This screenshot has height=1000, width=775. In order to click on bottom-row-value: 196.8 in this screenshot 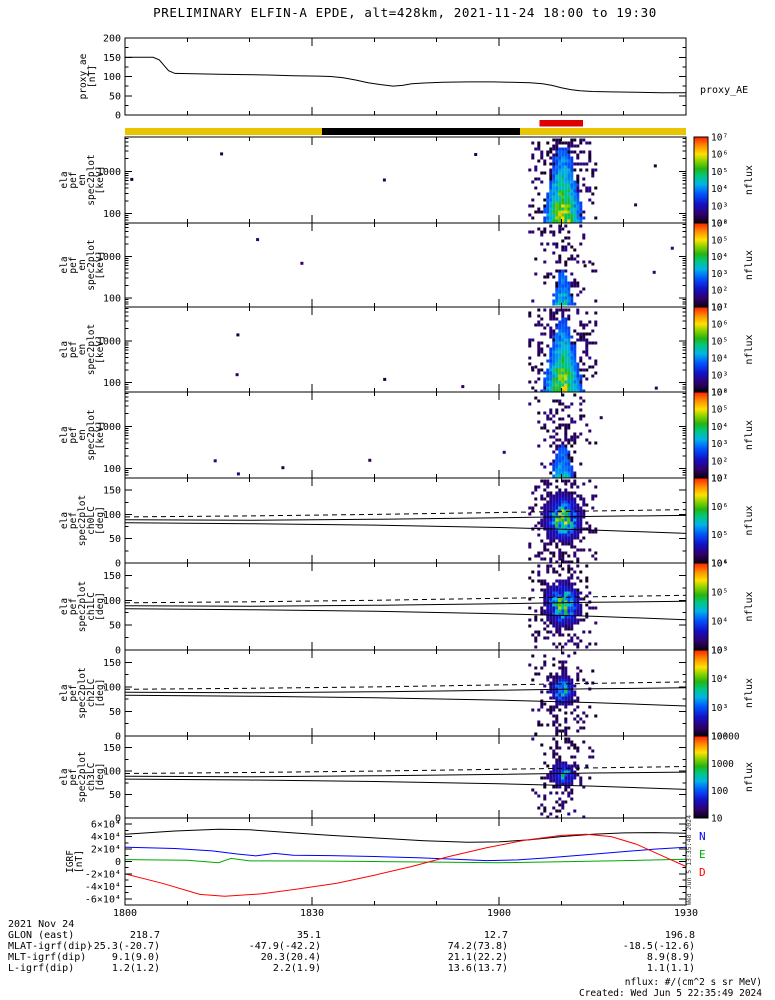, I will do `click(680, 935)`.